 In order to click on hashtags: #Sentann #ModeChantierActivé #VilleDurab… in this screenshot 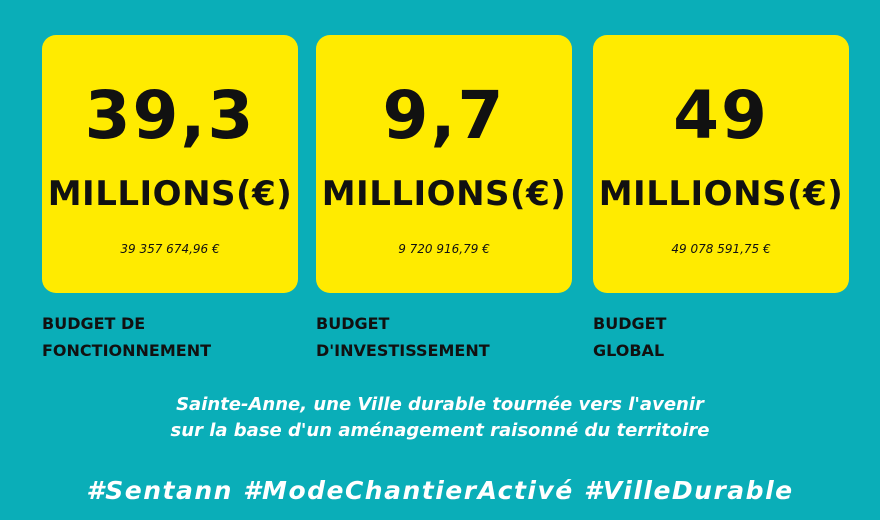, I will do `click(440, 490)`.